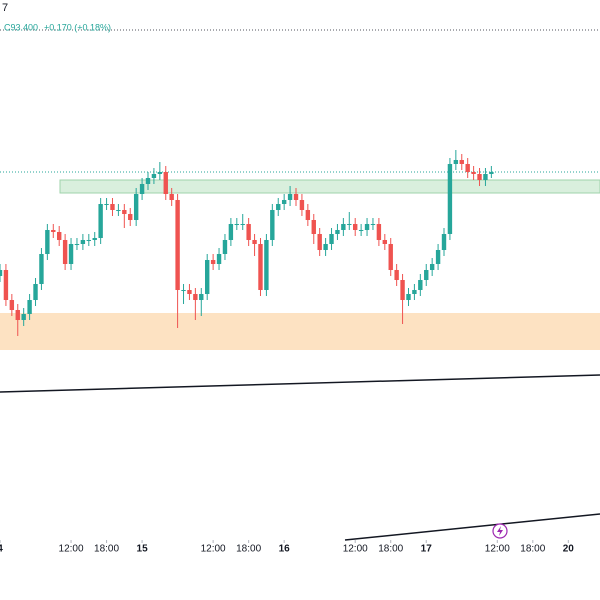  What do you see at coordinates (427, 549) in the screenshot?
I see `x-tick-label: 17` at bounding box center [427, 549].